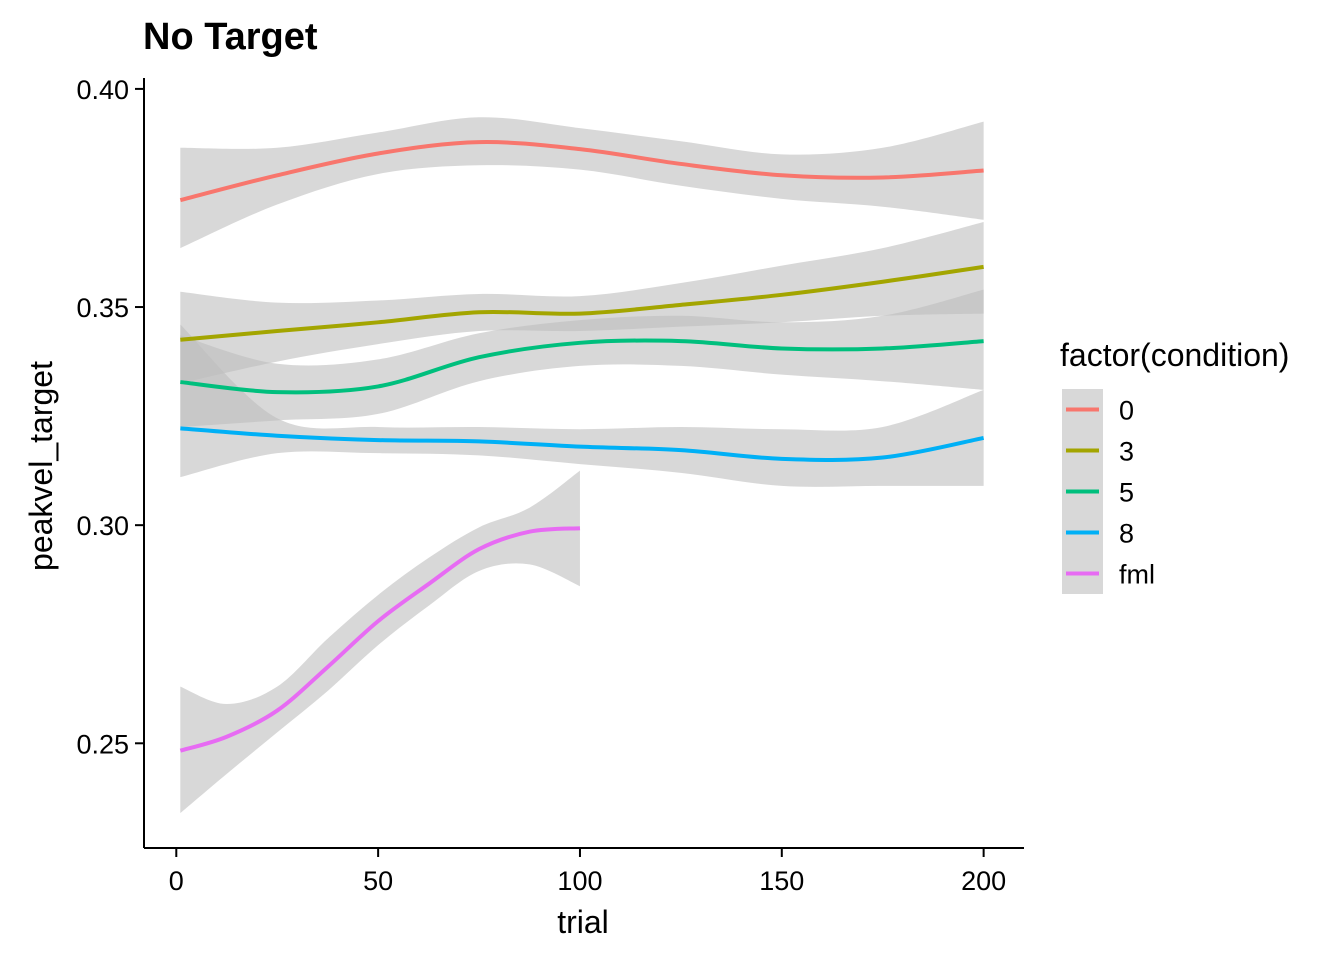 This screenshot has height=960, width=1344. What do you see at coordinates (781, 881) in the screenshot?
I see `x-tick-label: 150` at bounding box center [781, 881].